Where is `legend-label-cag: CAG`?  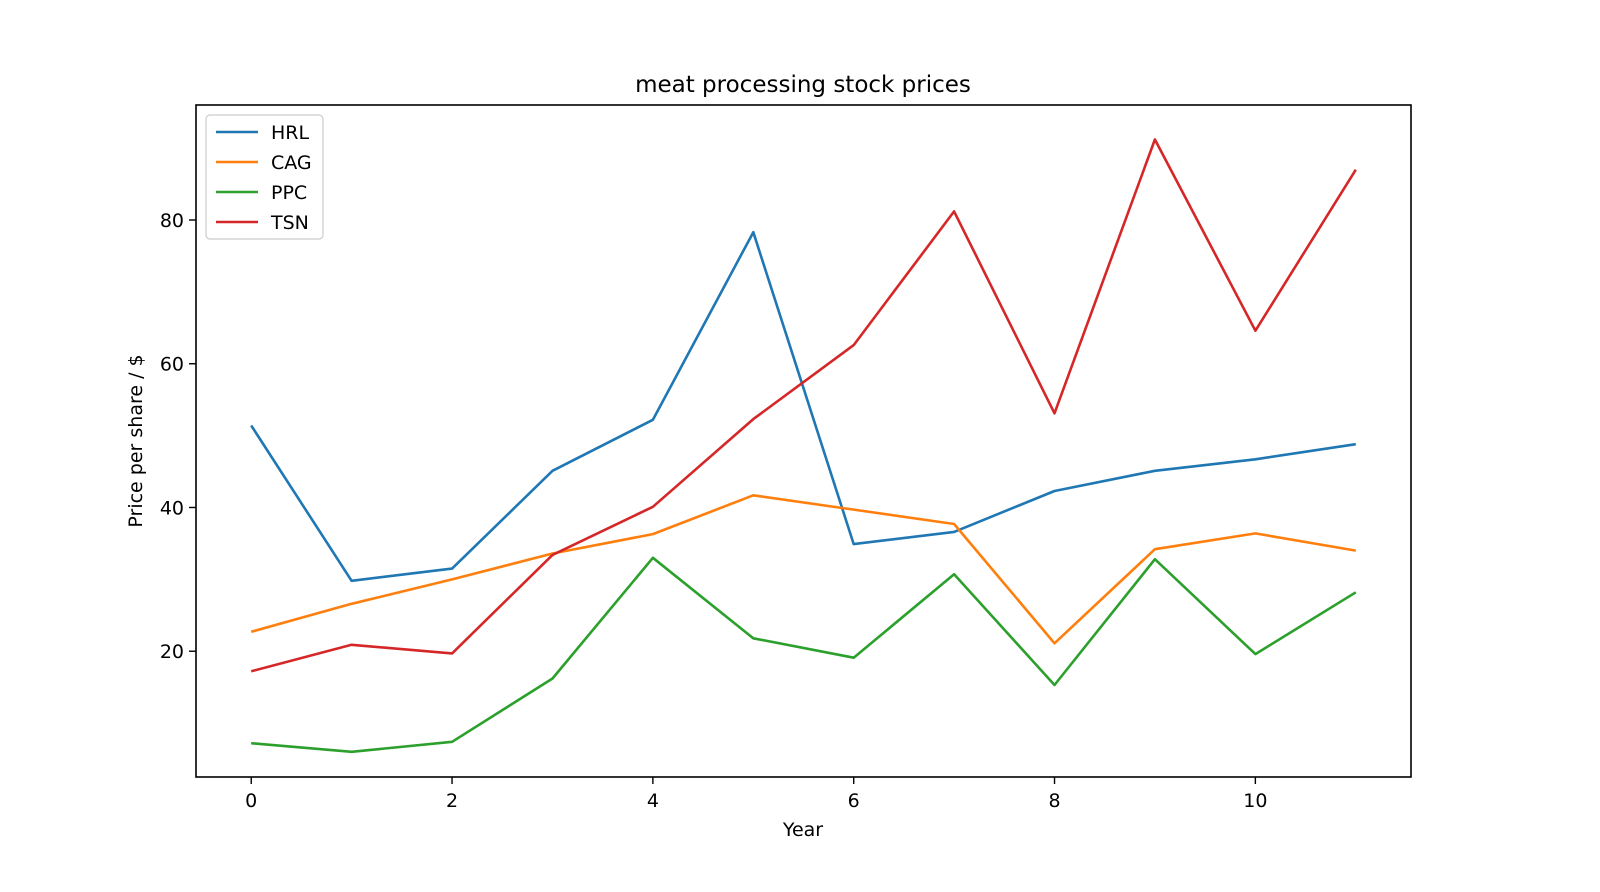
legend-label-cag: CAG is located at coordinates (291, 163).